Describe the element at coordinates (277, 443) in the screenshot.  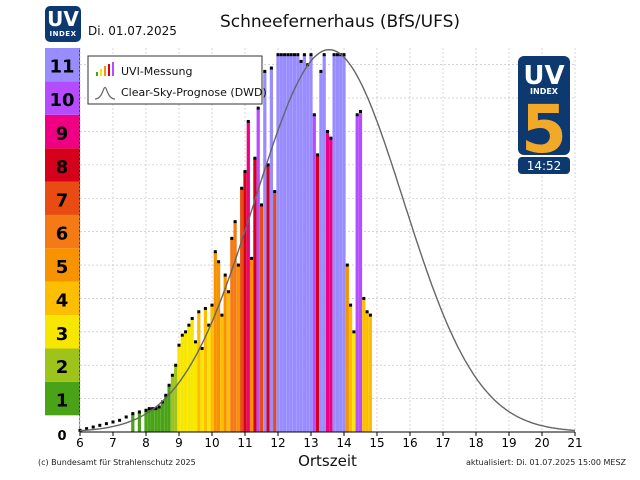
I see `x-tick-label: 12` at that location.